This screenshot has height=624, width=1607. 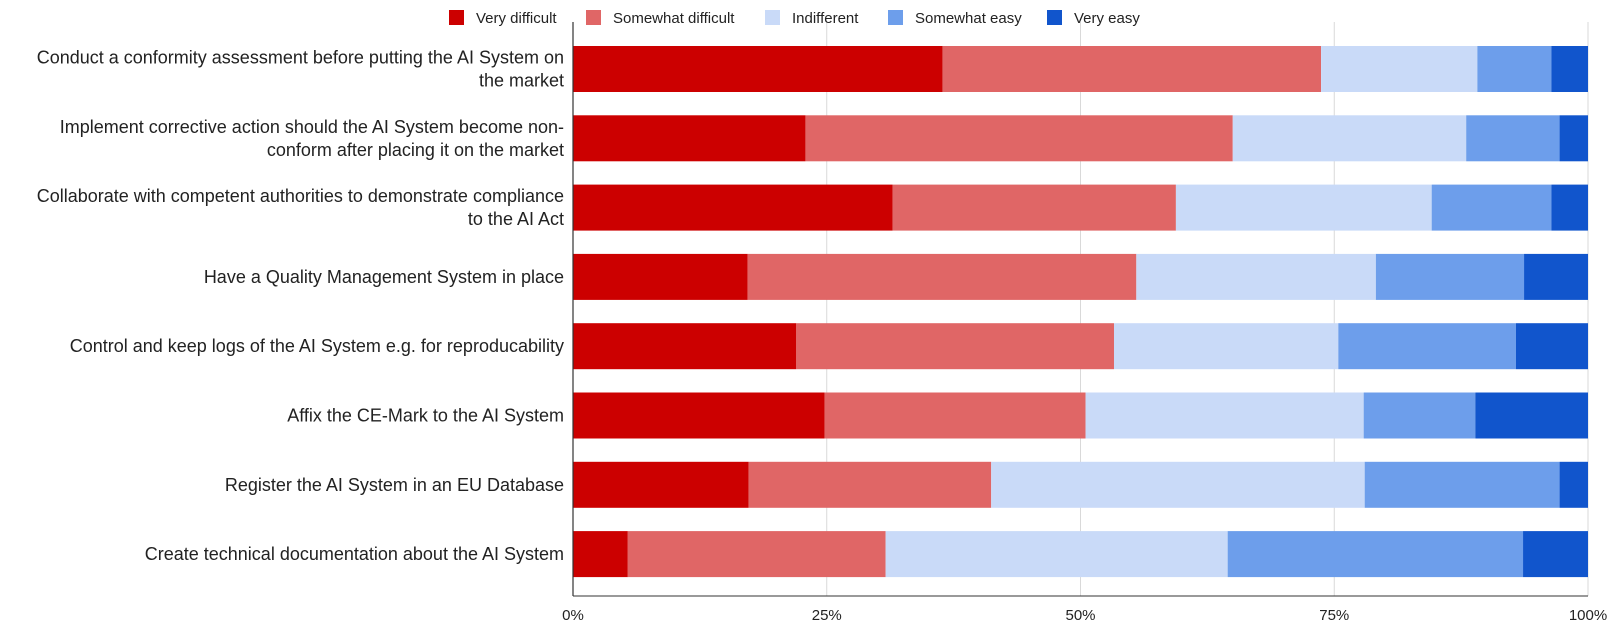 What do you see at coordinates (1080, 615) in the screenshot?
I see `x-tick-label: 50%` at bounding box center [1080, 615].